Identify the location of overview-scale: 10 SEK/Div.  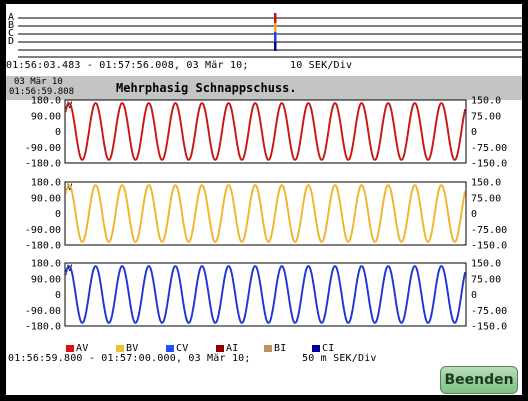
(321, 65).